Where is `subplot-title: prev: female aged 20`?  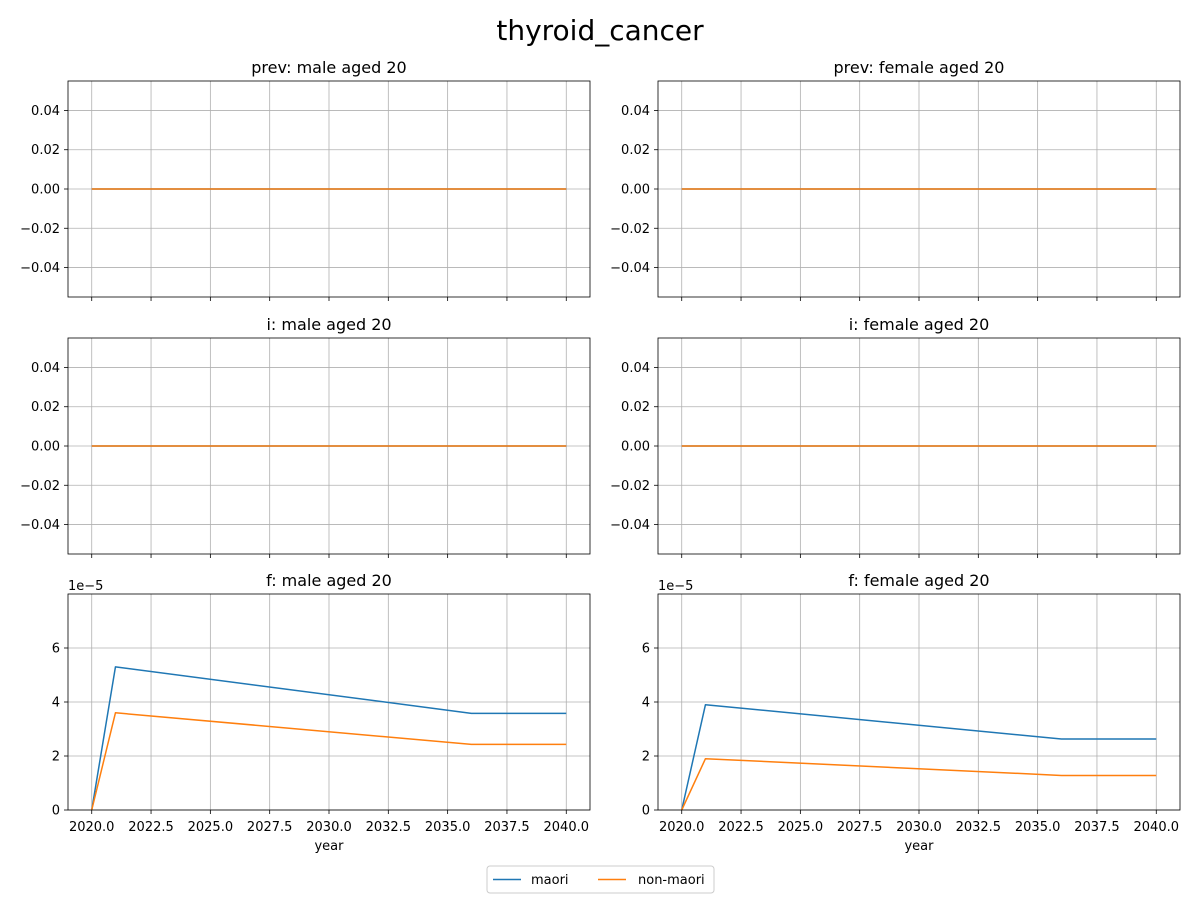
subplot-title: prev: female aged 20 is located at coordinates (919, 67).